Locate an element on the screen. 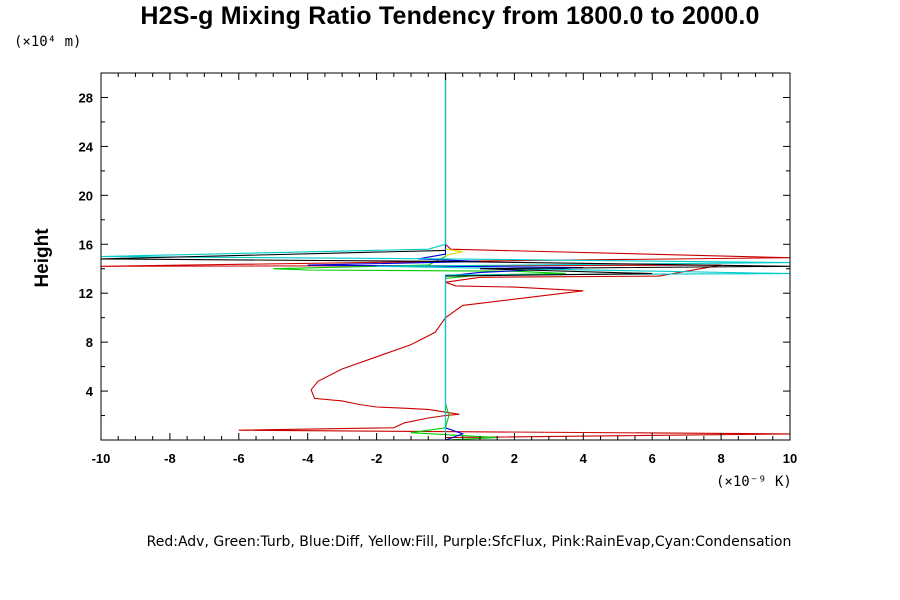  x-tick-label: 6 is located at coordinates (652, 458).